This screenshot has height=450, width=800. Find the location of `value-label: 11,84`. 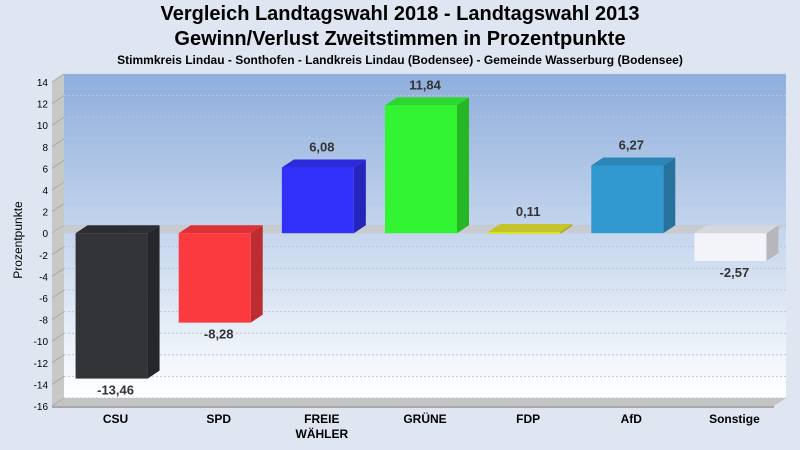

value-label: 11,84 is located at coordinates (425, 84).